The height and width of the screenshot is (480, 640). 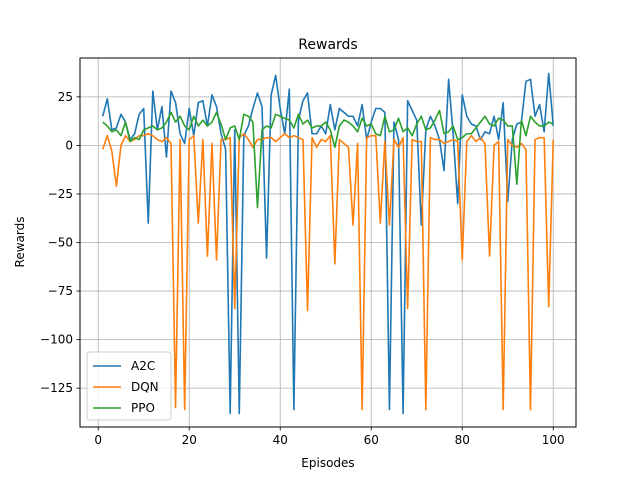 I want to click on y-tick-label: −75, so click(x=60, y=291).